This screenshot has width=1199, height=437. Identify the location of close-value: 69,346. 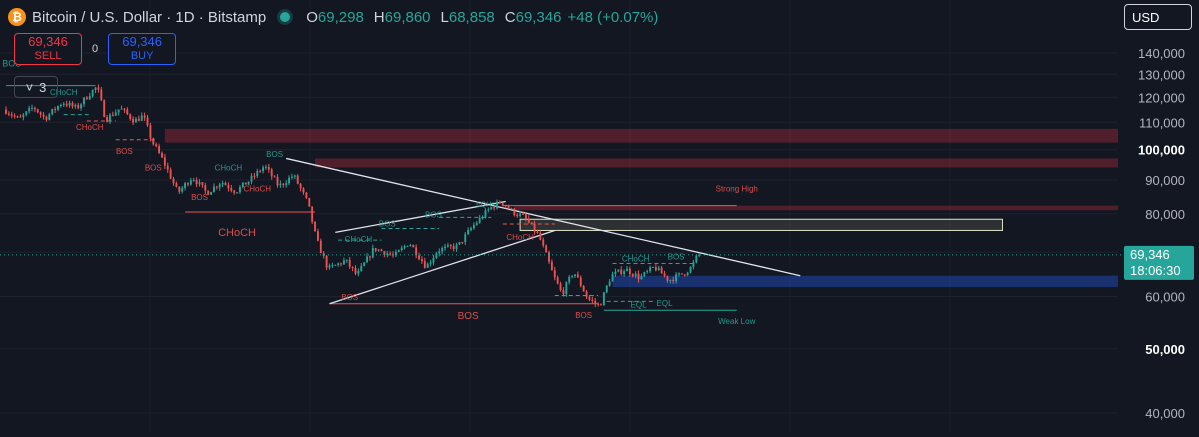
(538, 17).